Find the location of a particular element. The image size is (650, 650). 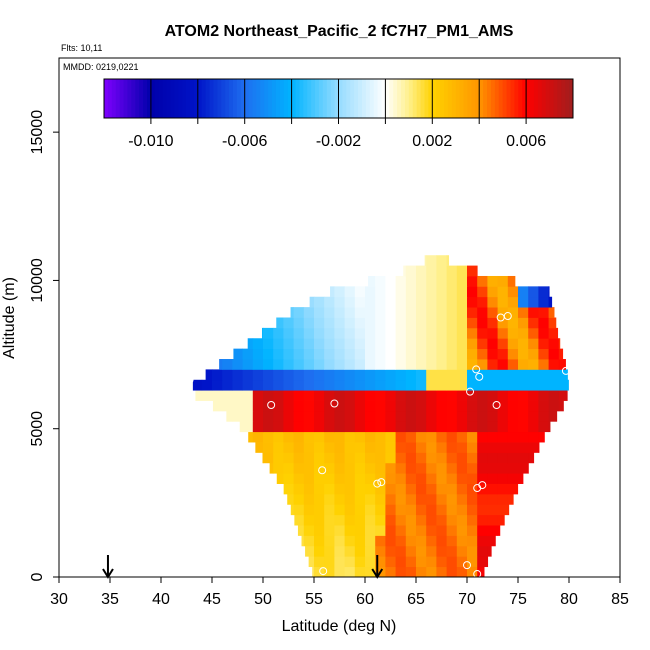

sample-point is located at coordinates (323, 571).